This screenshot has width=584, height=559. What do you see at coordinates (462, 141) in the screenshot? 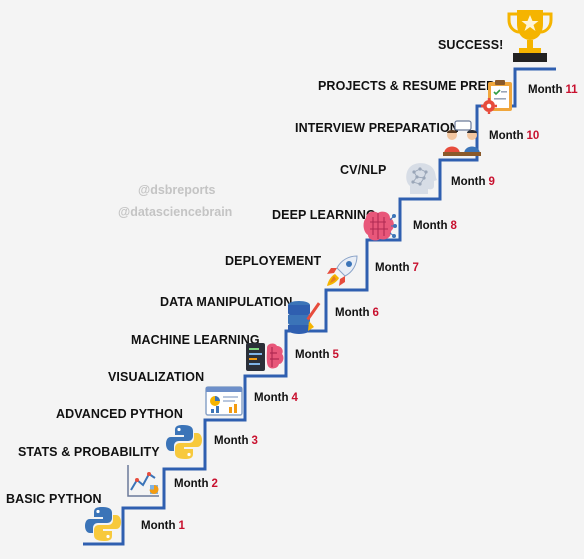
I see `interview-icon` at bounding box center [462, 141].